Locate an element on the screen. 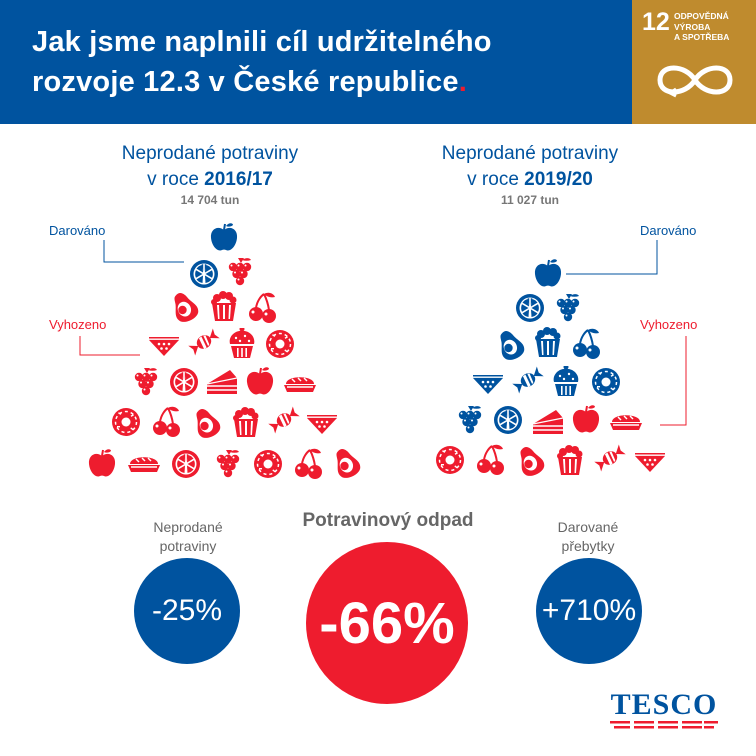  infinity-icon is located at coordinates (695, 81).